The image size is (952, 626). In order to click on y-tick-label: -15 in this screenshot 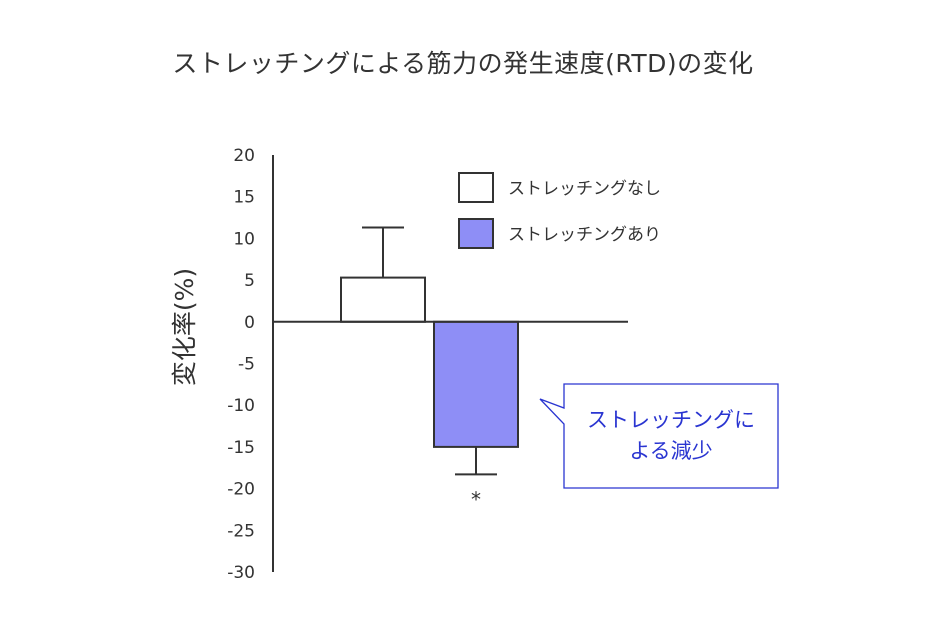, I will do `click(241, 448)`.